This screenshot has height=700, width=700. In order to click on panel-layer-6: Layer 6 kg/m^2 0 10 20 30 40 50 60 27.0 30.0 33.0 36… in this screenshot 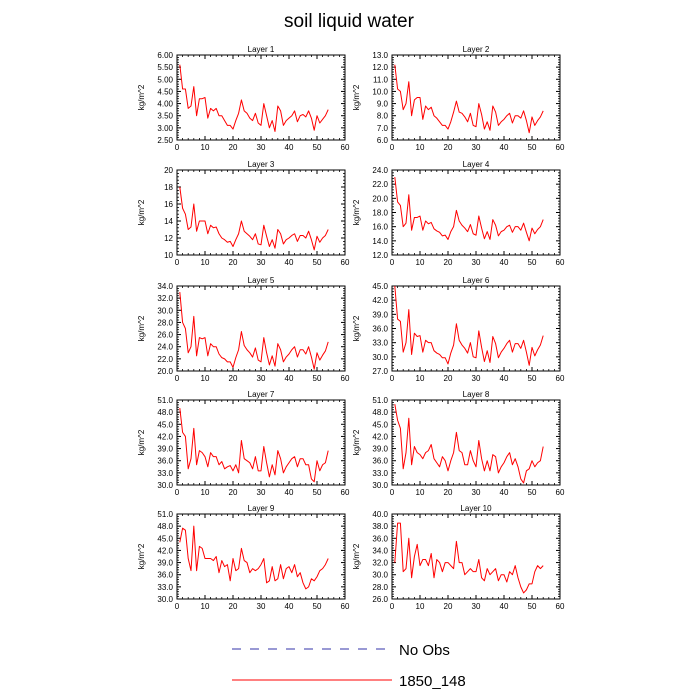, I will do `click(458, 329)`.